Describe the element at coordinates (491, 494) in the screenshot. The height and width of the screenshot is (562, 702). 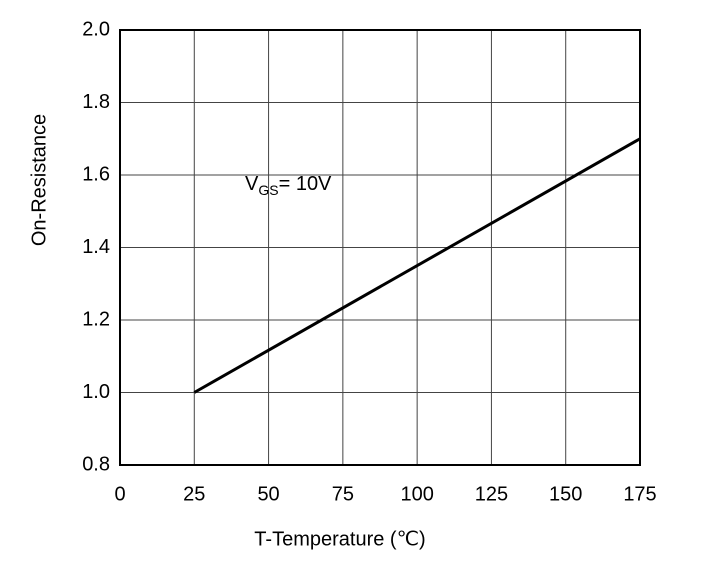
I see `x-tick-label: 125` at that location.